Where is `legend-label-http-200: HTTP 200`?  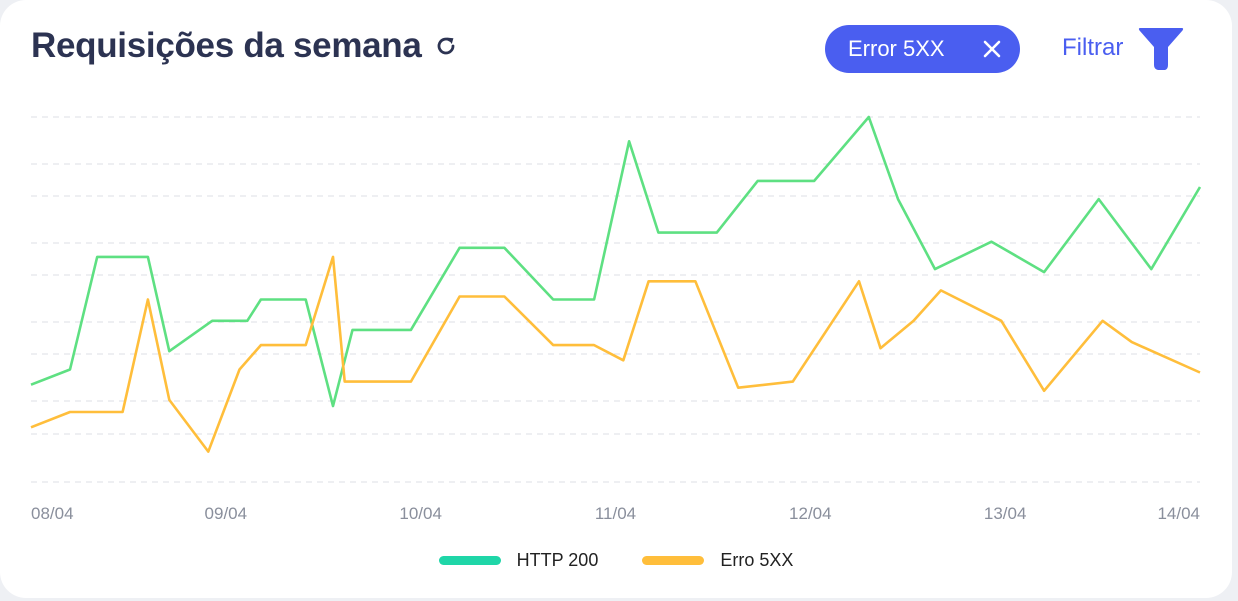 legend-label-http-200: HTTP 200 is located at coordinates (557, 560).